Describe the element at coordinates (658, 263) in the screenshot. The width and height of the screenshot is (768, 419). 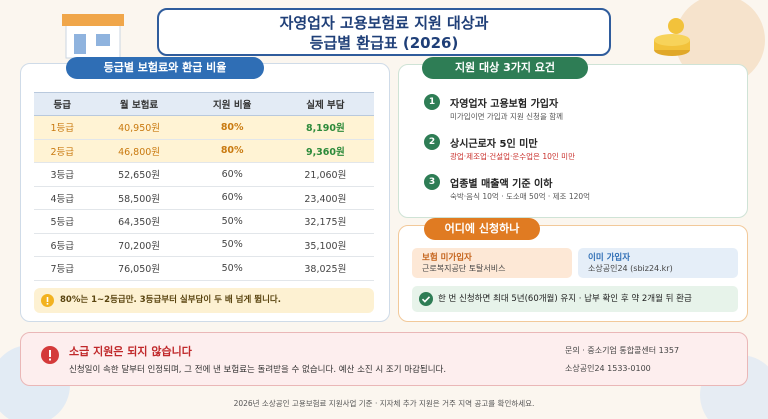
I see `option-box: 이미 가입자 소상공인24 (sbiz24.kr)` at that location.